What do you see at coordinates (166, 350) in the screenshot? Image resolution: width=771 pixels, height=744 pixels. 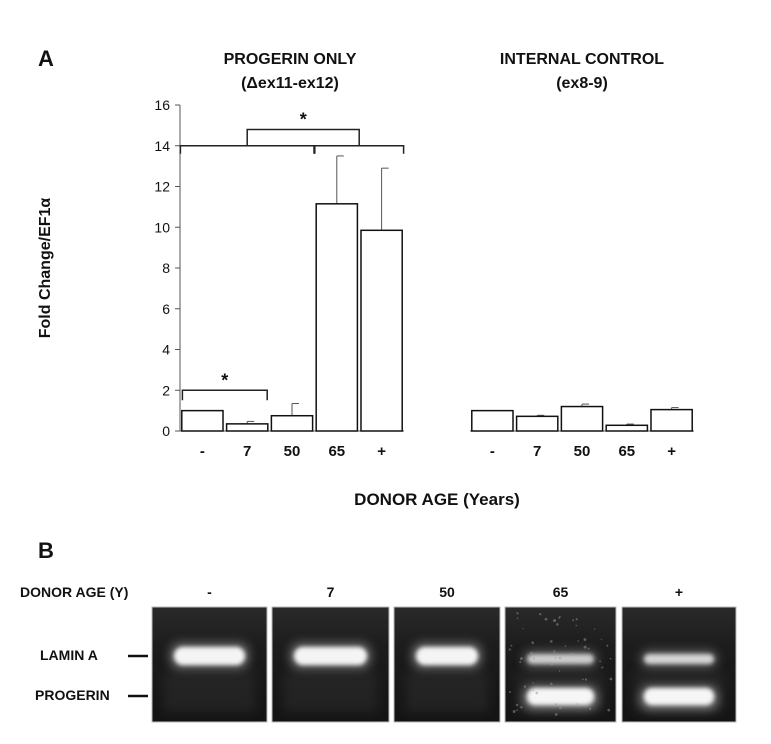 I see `y-tick-label: 4` at bounding box center [166, 350].